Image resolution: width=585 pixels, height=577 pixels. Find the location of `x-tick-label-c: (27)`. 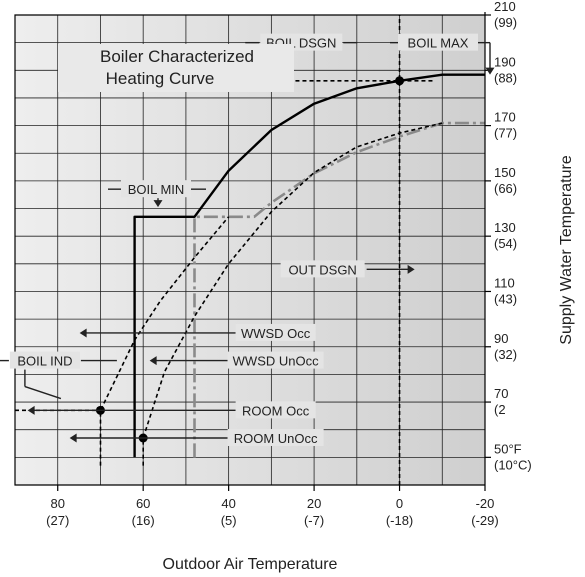

x-tick-label-c: (27) is located at coordinates (57, 520).